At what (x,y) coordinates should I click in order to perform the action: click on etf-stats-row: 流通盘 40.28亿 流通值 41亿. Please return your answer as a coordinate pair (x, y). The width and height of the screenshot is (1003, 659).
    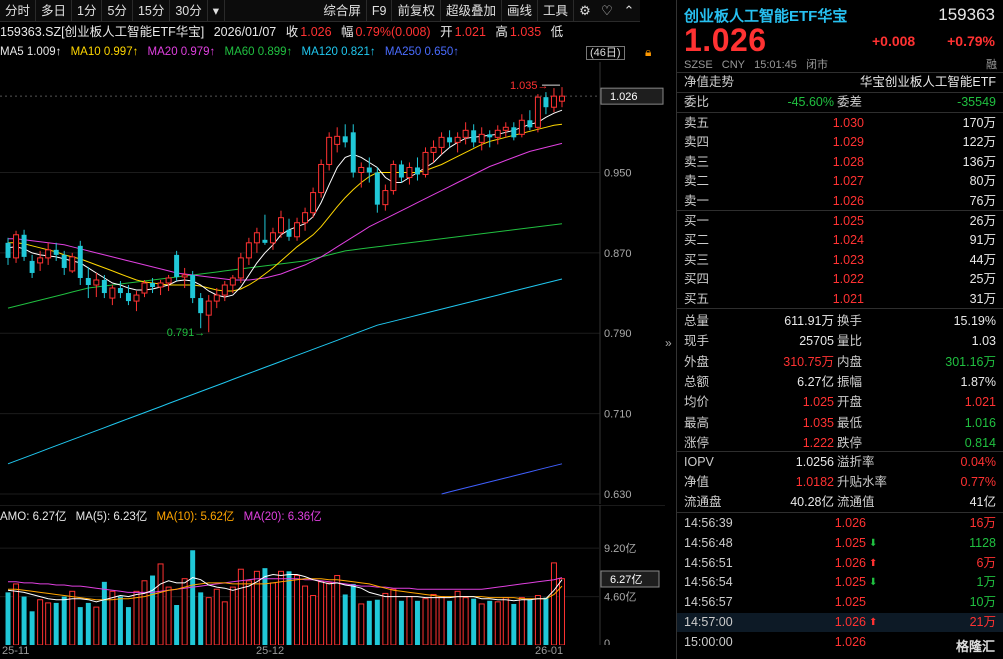
    Looking at the image, I should click on (840, 502).